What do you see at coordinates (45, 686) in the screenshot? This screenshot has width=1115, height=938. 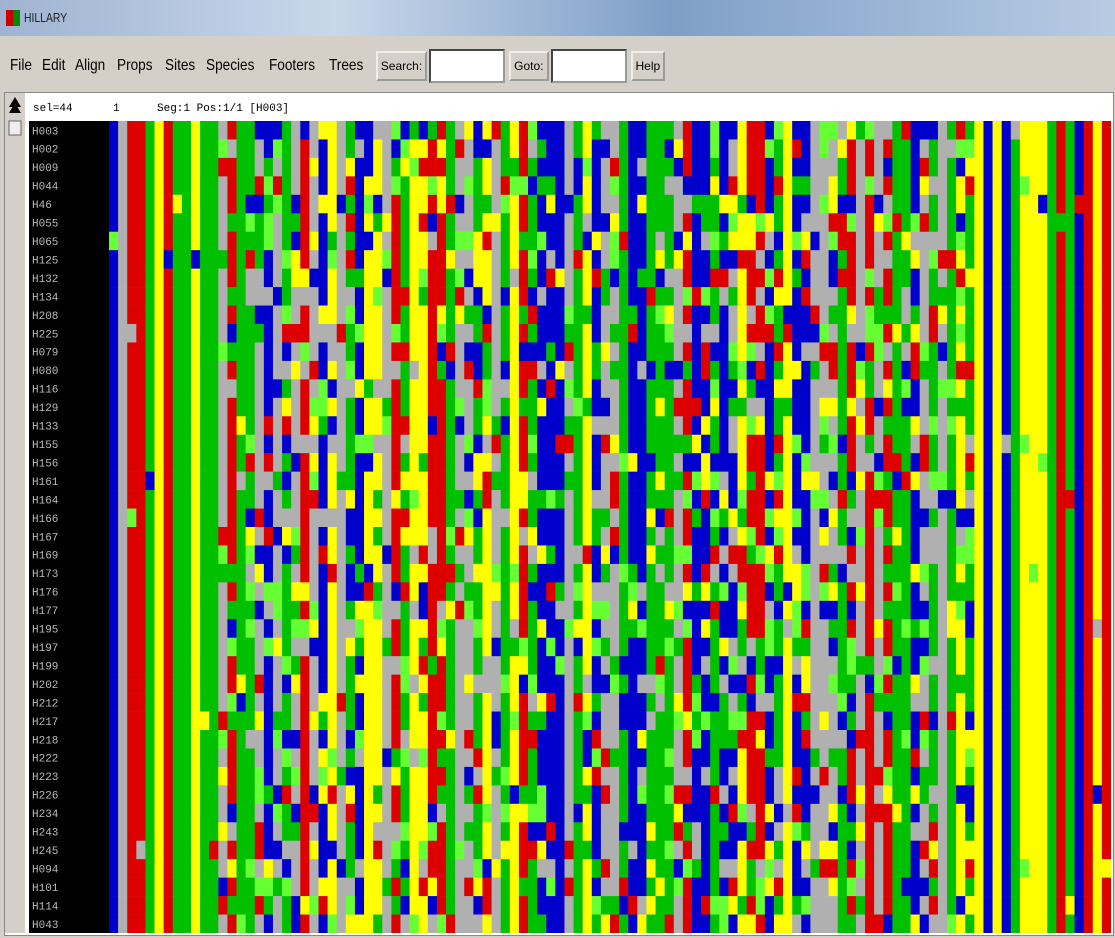 I see `sequence-name: H202` at bounding box center [45, 686].